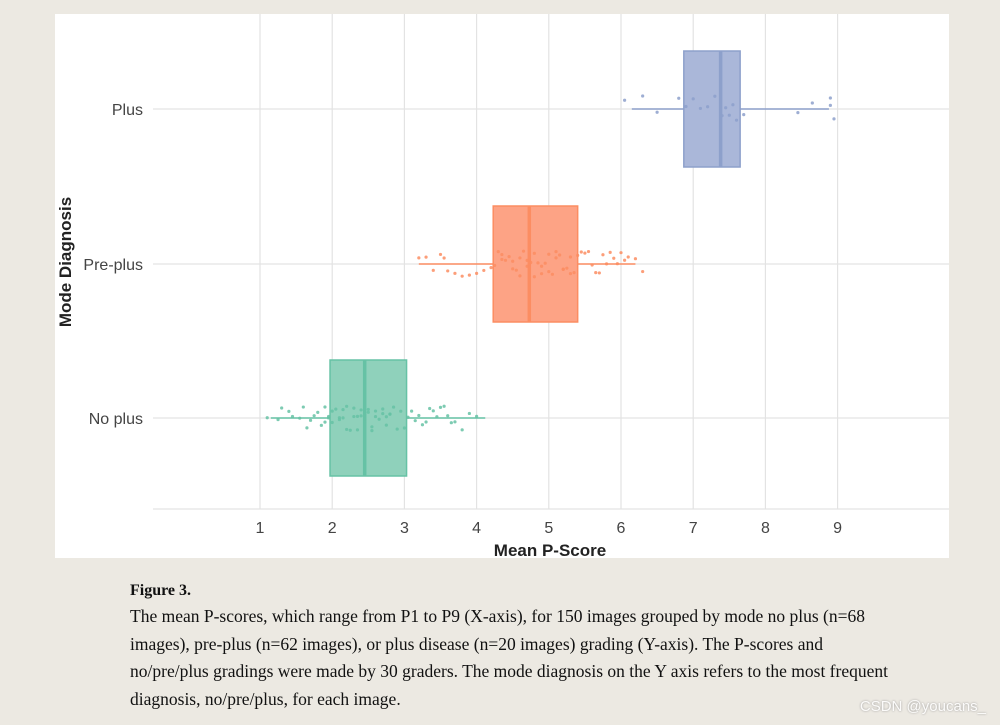 This screenshot has width=1000, height=725. I want to click on box-pre-plus, so click(535, 264).